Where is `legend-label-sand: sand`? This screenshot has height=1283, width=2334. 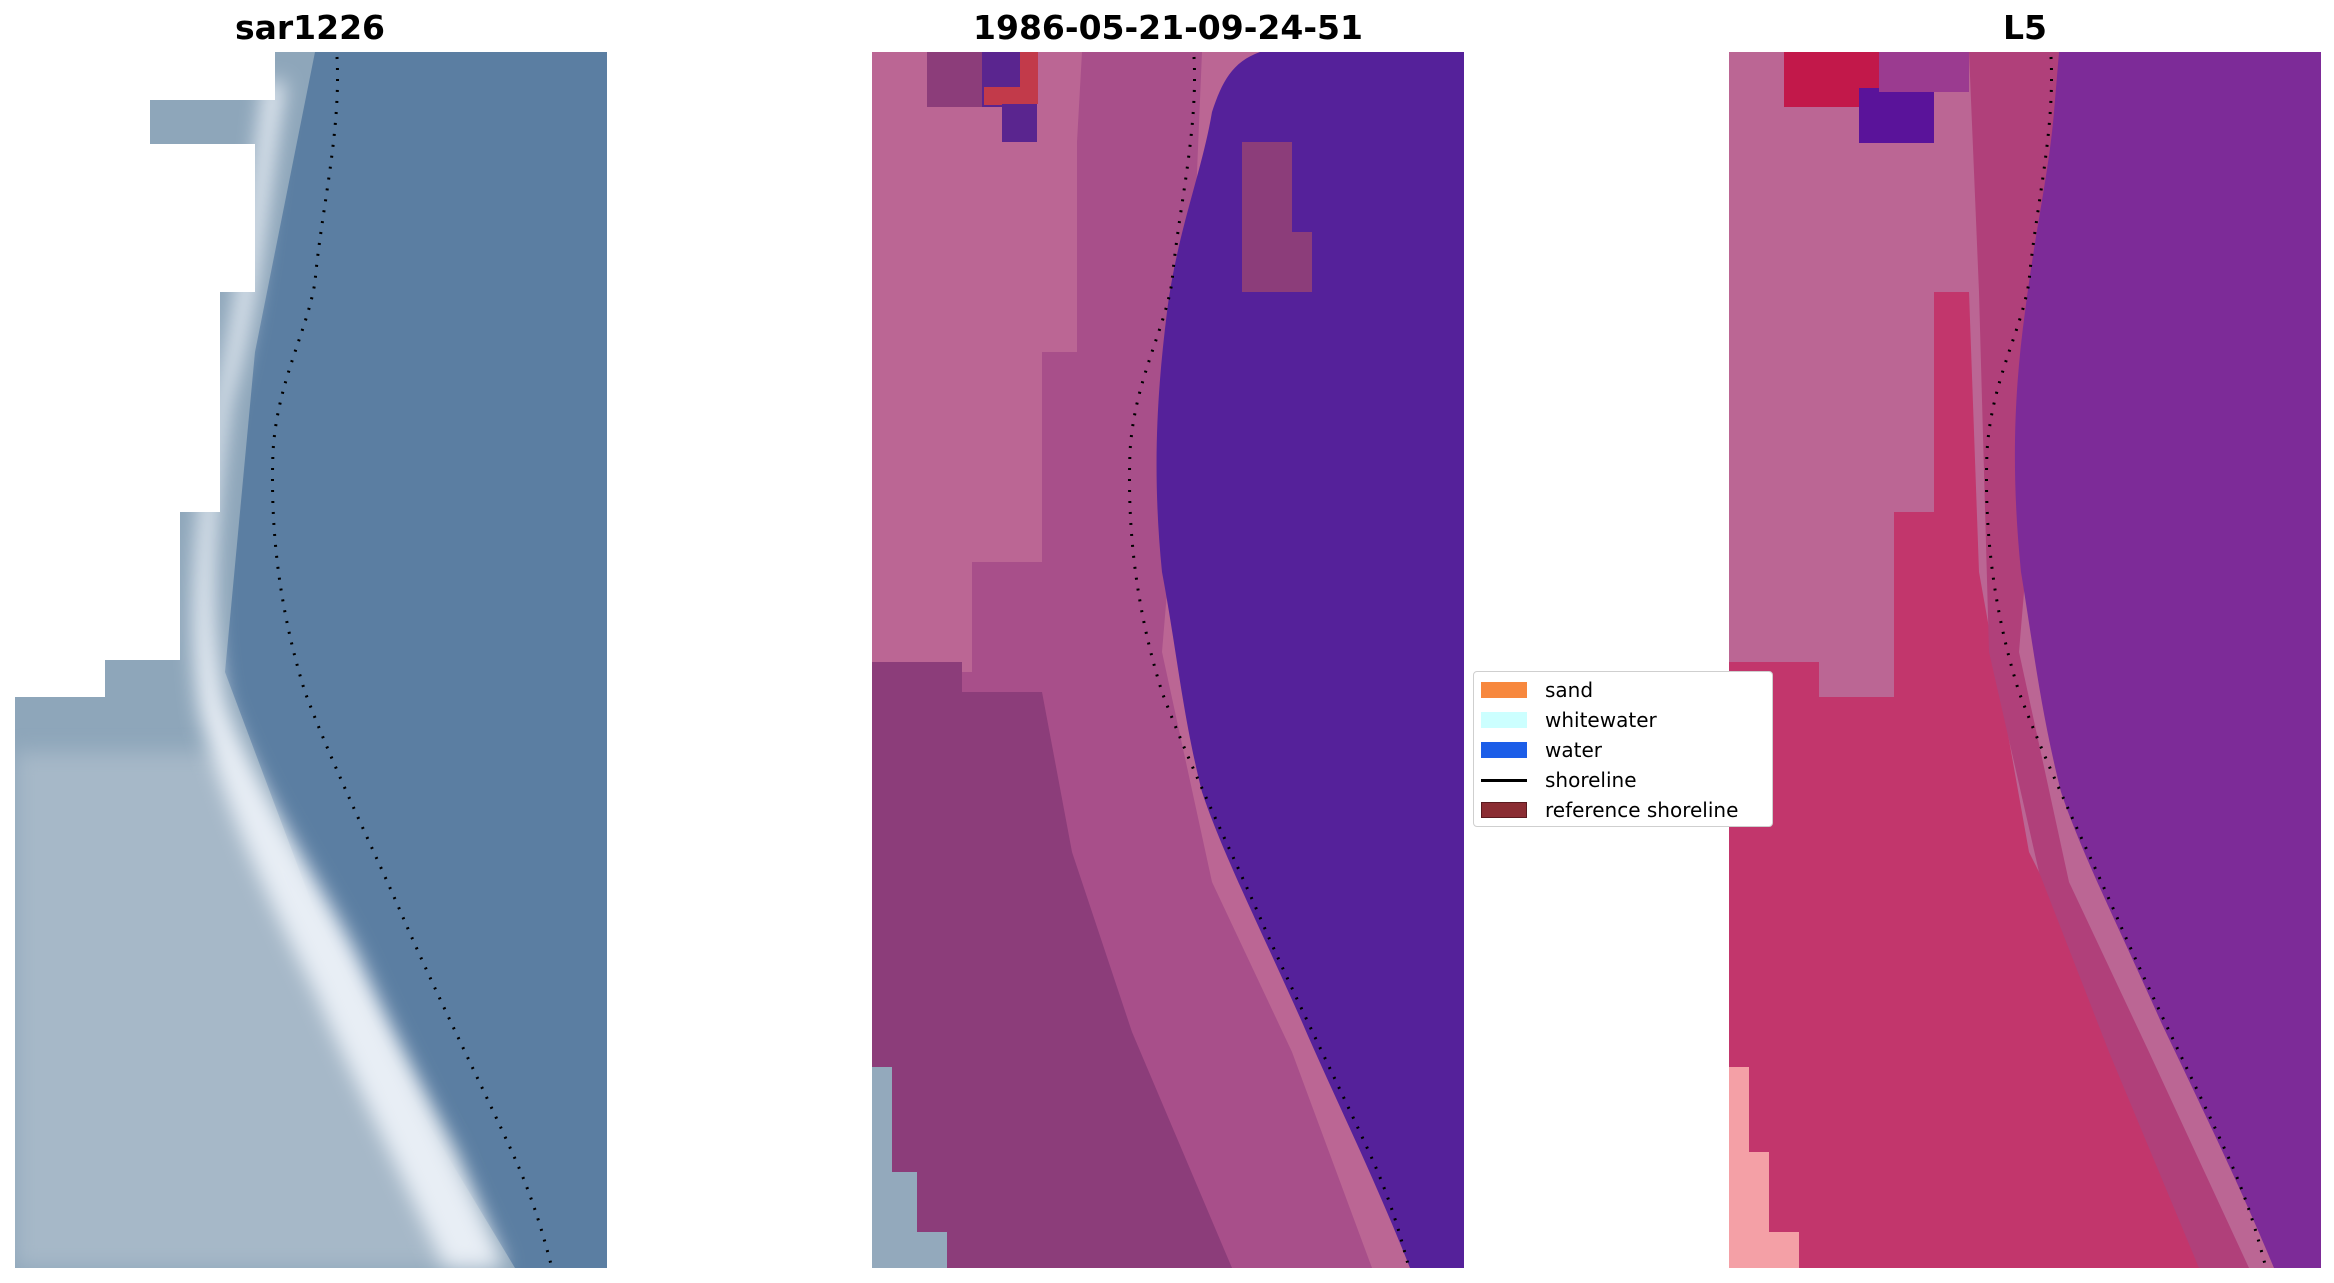 legend-label-sand: sand is located at coordinates (1569, 690).